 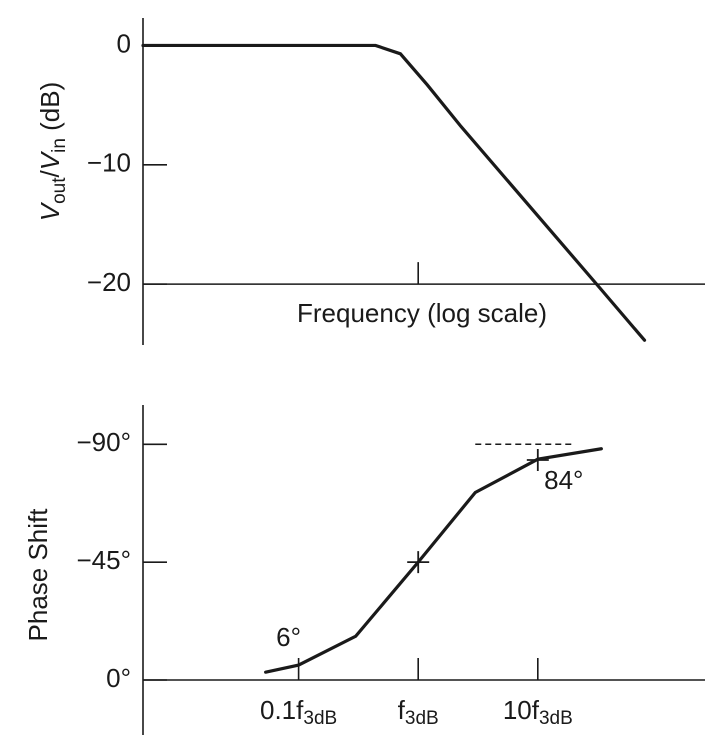 I want to click on annotation: 84°, so click(x=563, y=480).